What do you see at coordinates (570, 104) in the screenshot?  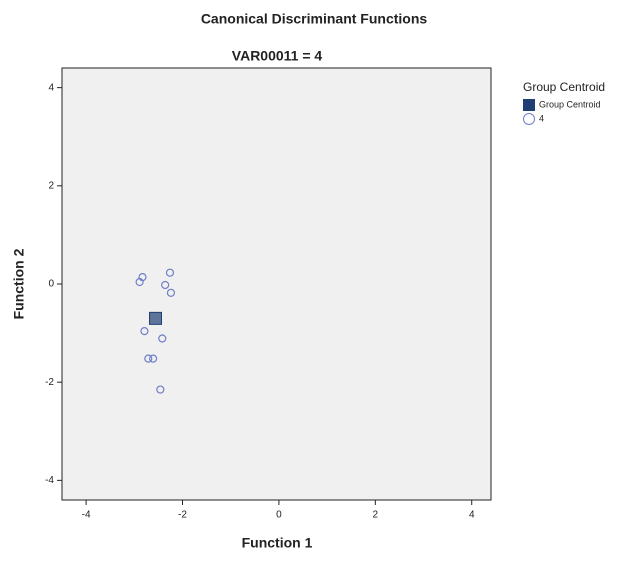 I see `legend-label: Group Centroid` at bounding box center [570, 104].